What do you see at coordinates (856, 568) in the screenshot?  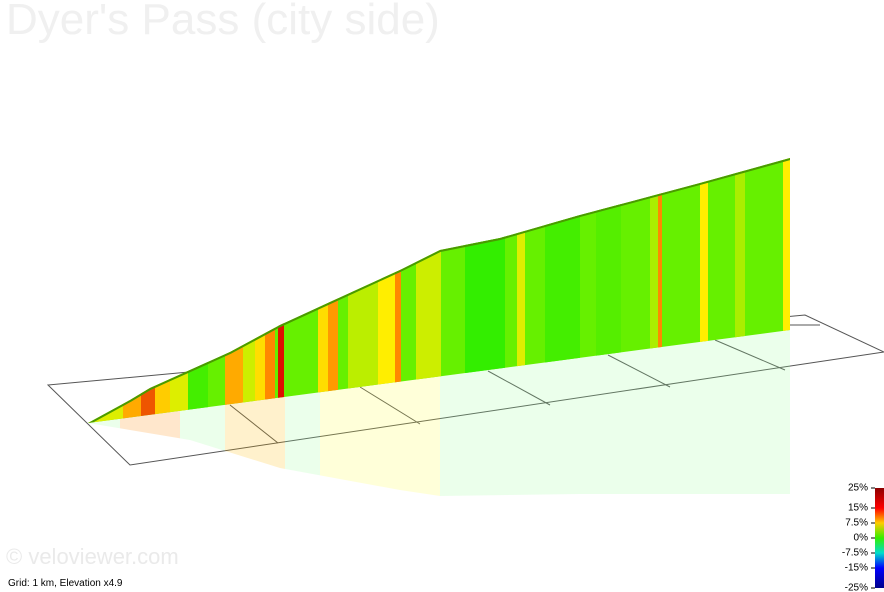 I see `legend-tick-label: -15%` at bounding box center [856, 568].